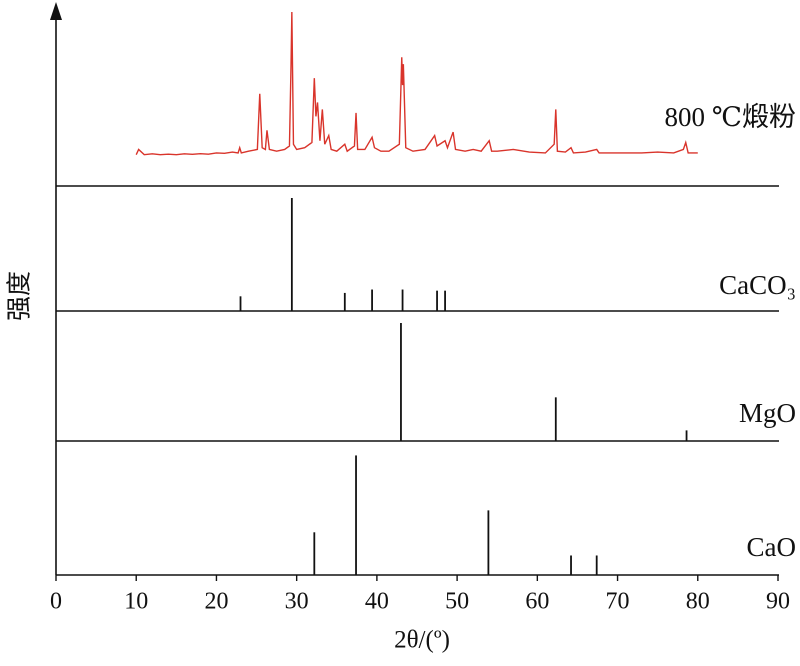 This screenshot has width=800, height=666. Describe the element at coordinates (56, 602) in the screenshot. I see `x-tick-label: 0` at that location.